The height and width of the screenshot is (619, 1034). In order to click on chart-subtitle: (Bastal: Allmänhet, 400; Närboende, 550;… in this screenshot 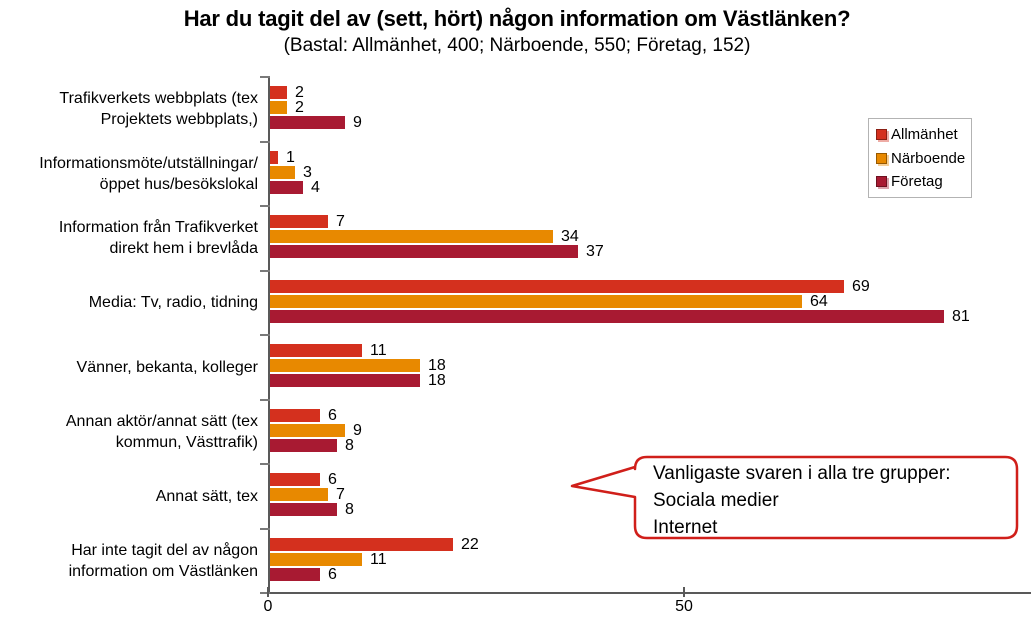, I will do `click(517, 45)`.